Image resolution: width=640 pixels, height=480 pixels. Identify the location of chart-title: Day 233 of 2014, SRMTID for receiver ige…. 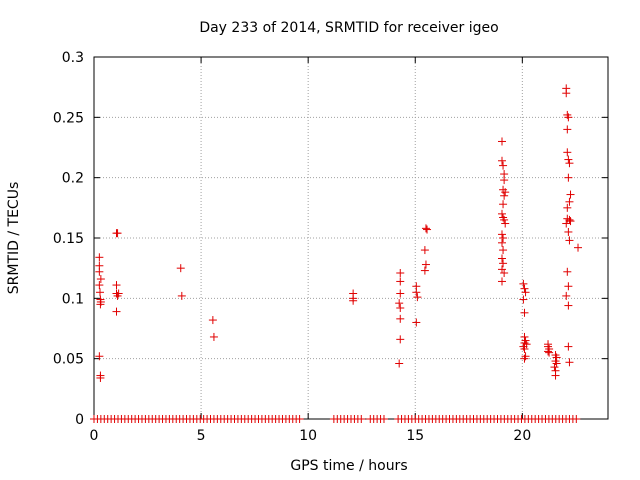
(348, 28).